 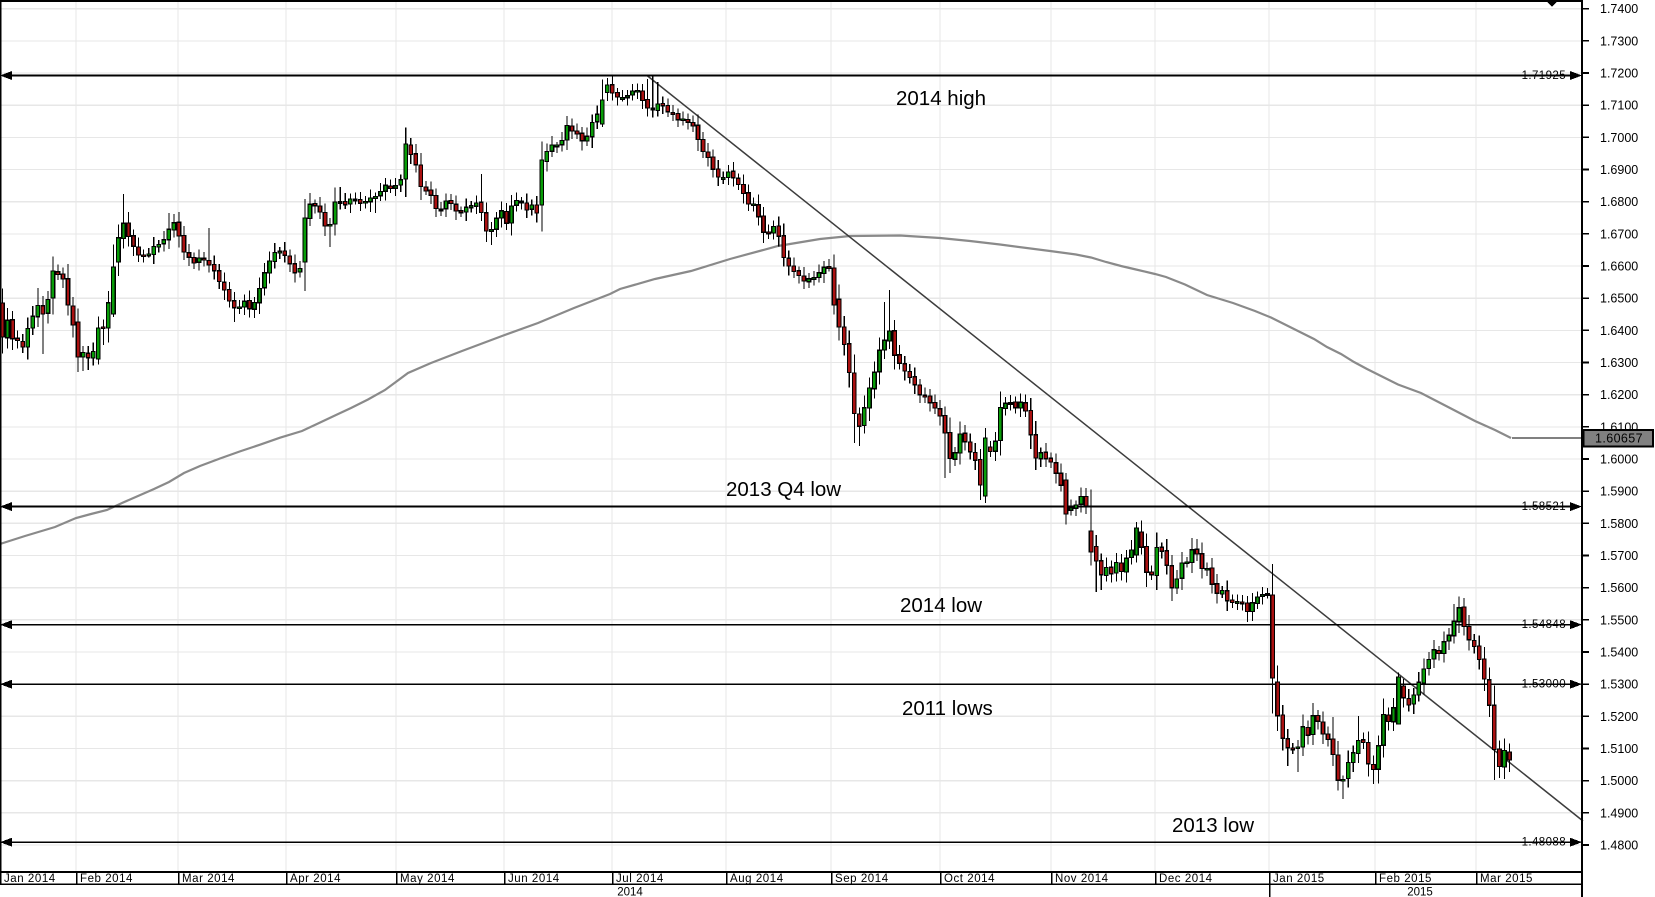 What do you see at coordinates (1619, 106) in the screenshot?
I see `svg-text: 1.7100` at bounding box center [1619, 106].